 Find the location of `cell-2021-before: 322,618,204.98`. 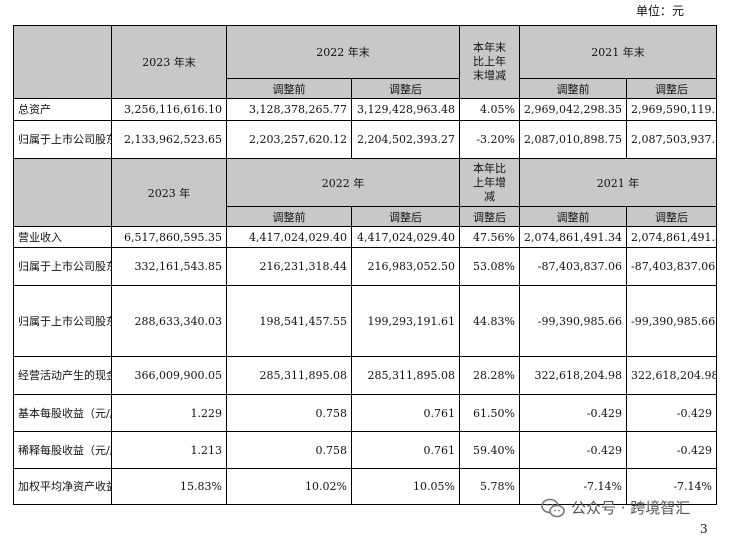

cell-2021-before: 322,618,204.98 is located at coordinates (573, 375).